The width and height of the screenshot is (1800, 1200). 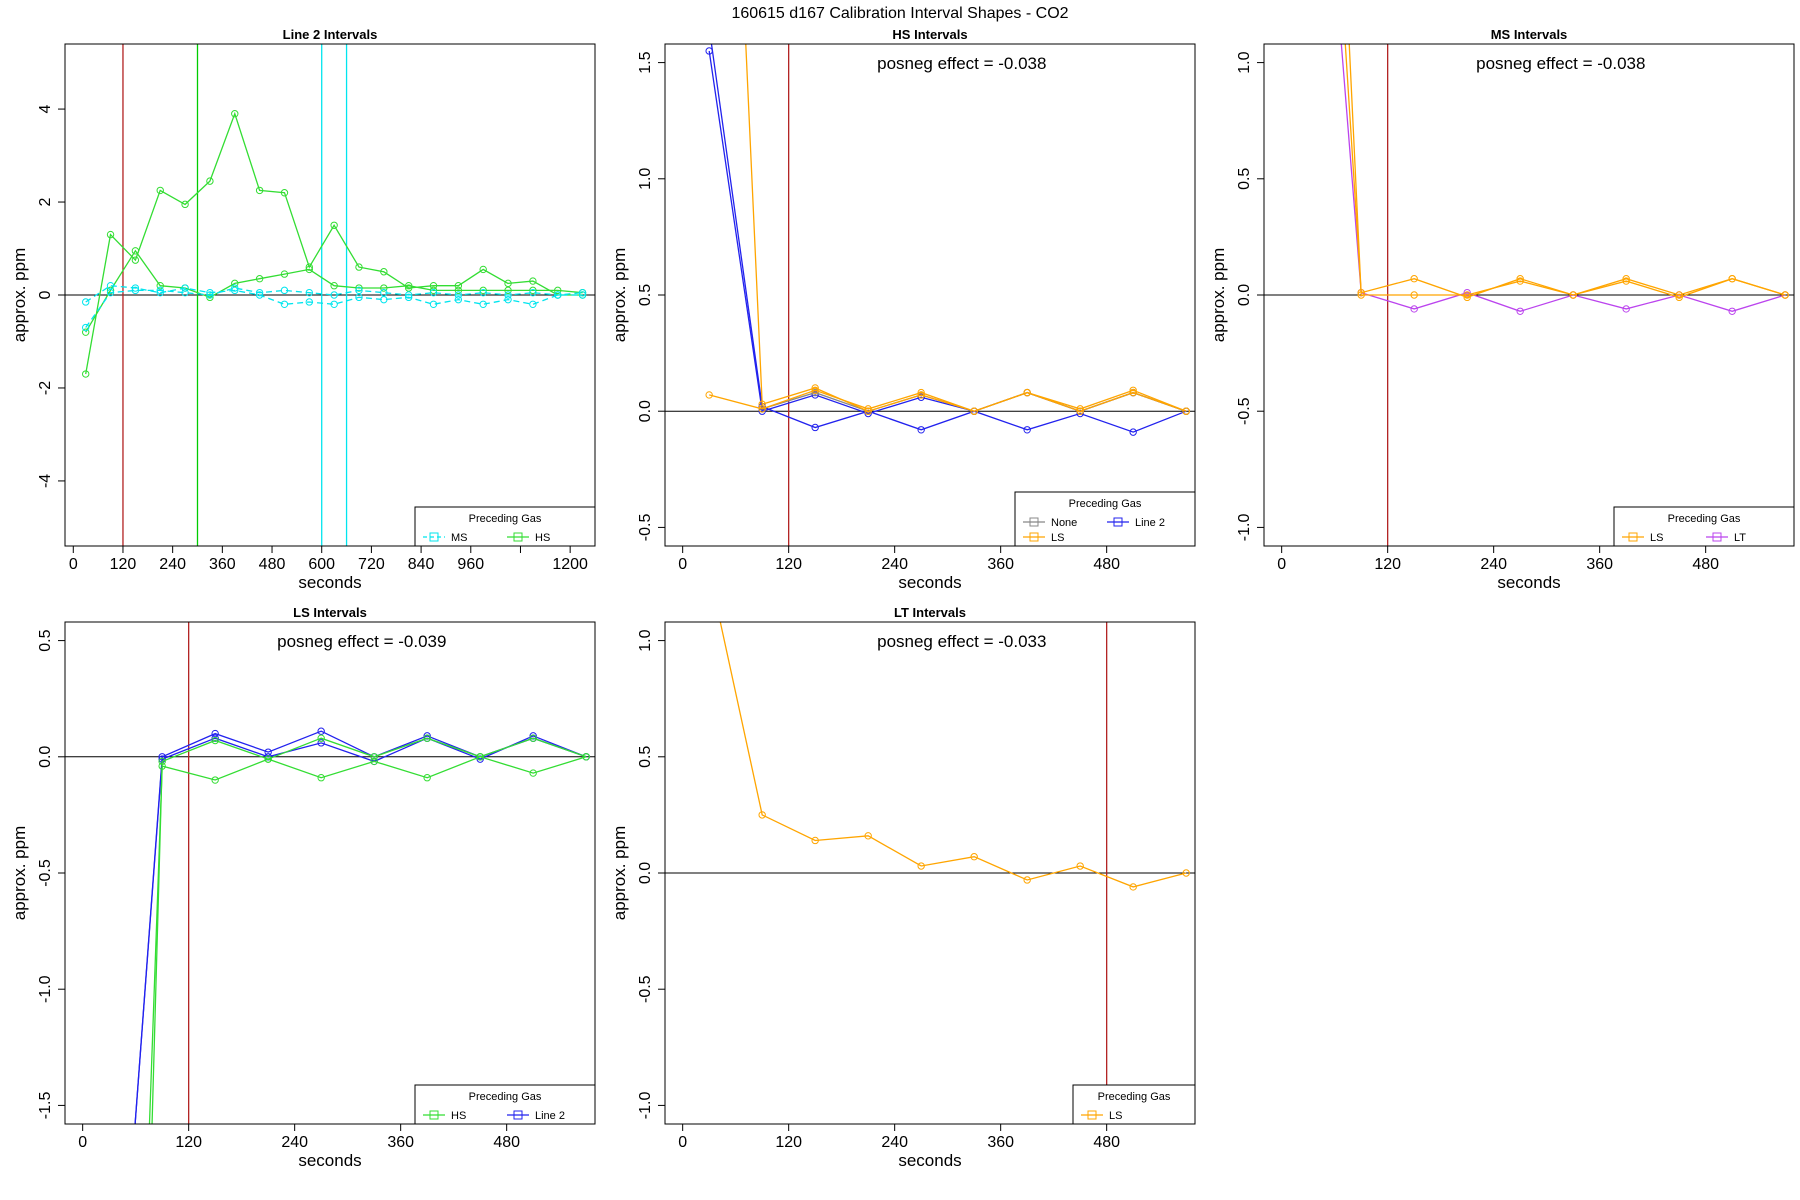 I want to click on series-line, so click(x=334, y=307).